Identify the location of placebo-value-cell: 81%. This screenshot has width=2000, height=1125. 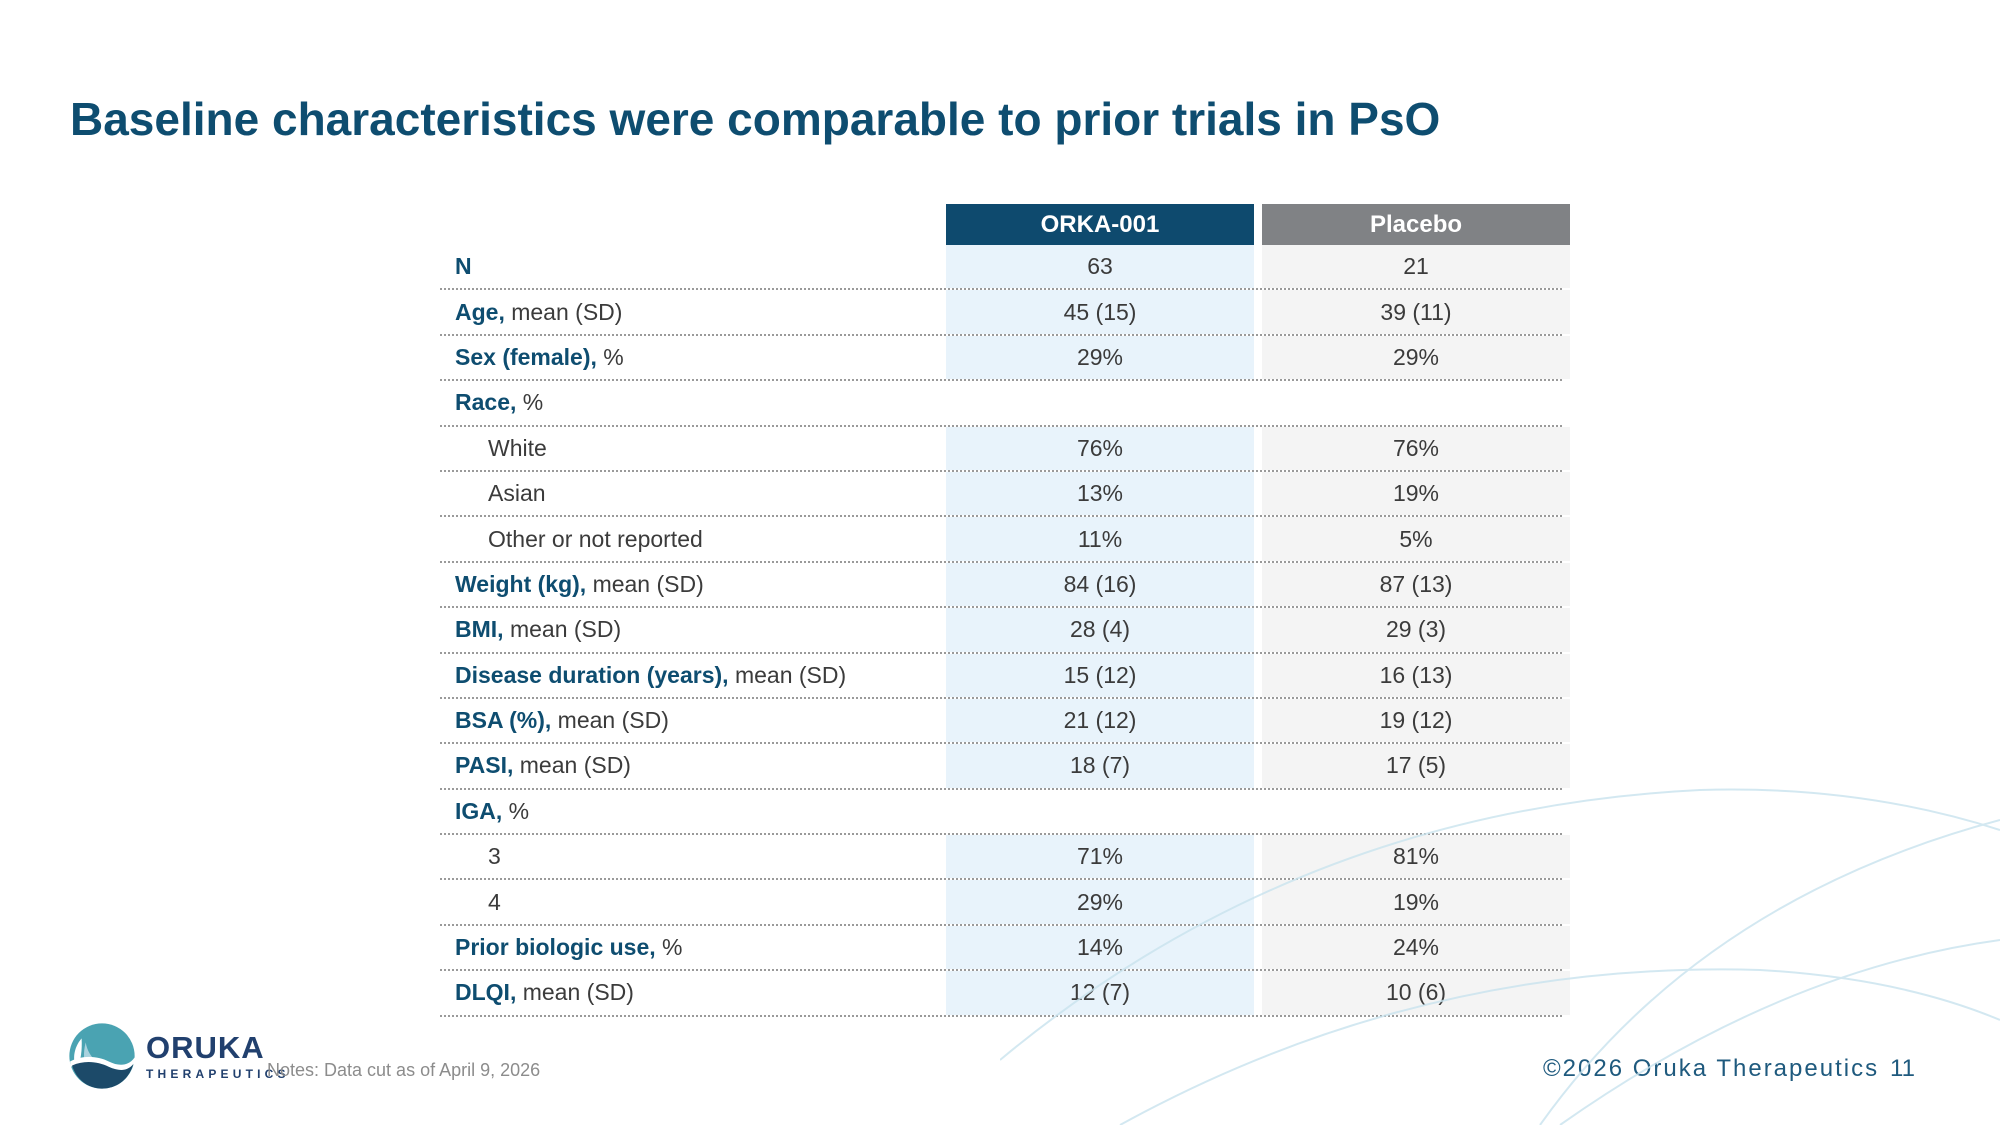
(1416, 857).